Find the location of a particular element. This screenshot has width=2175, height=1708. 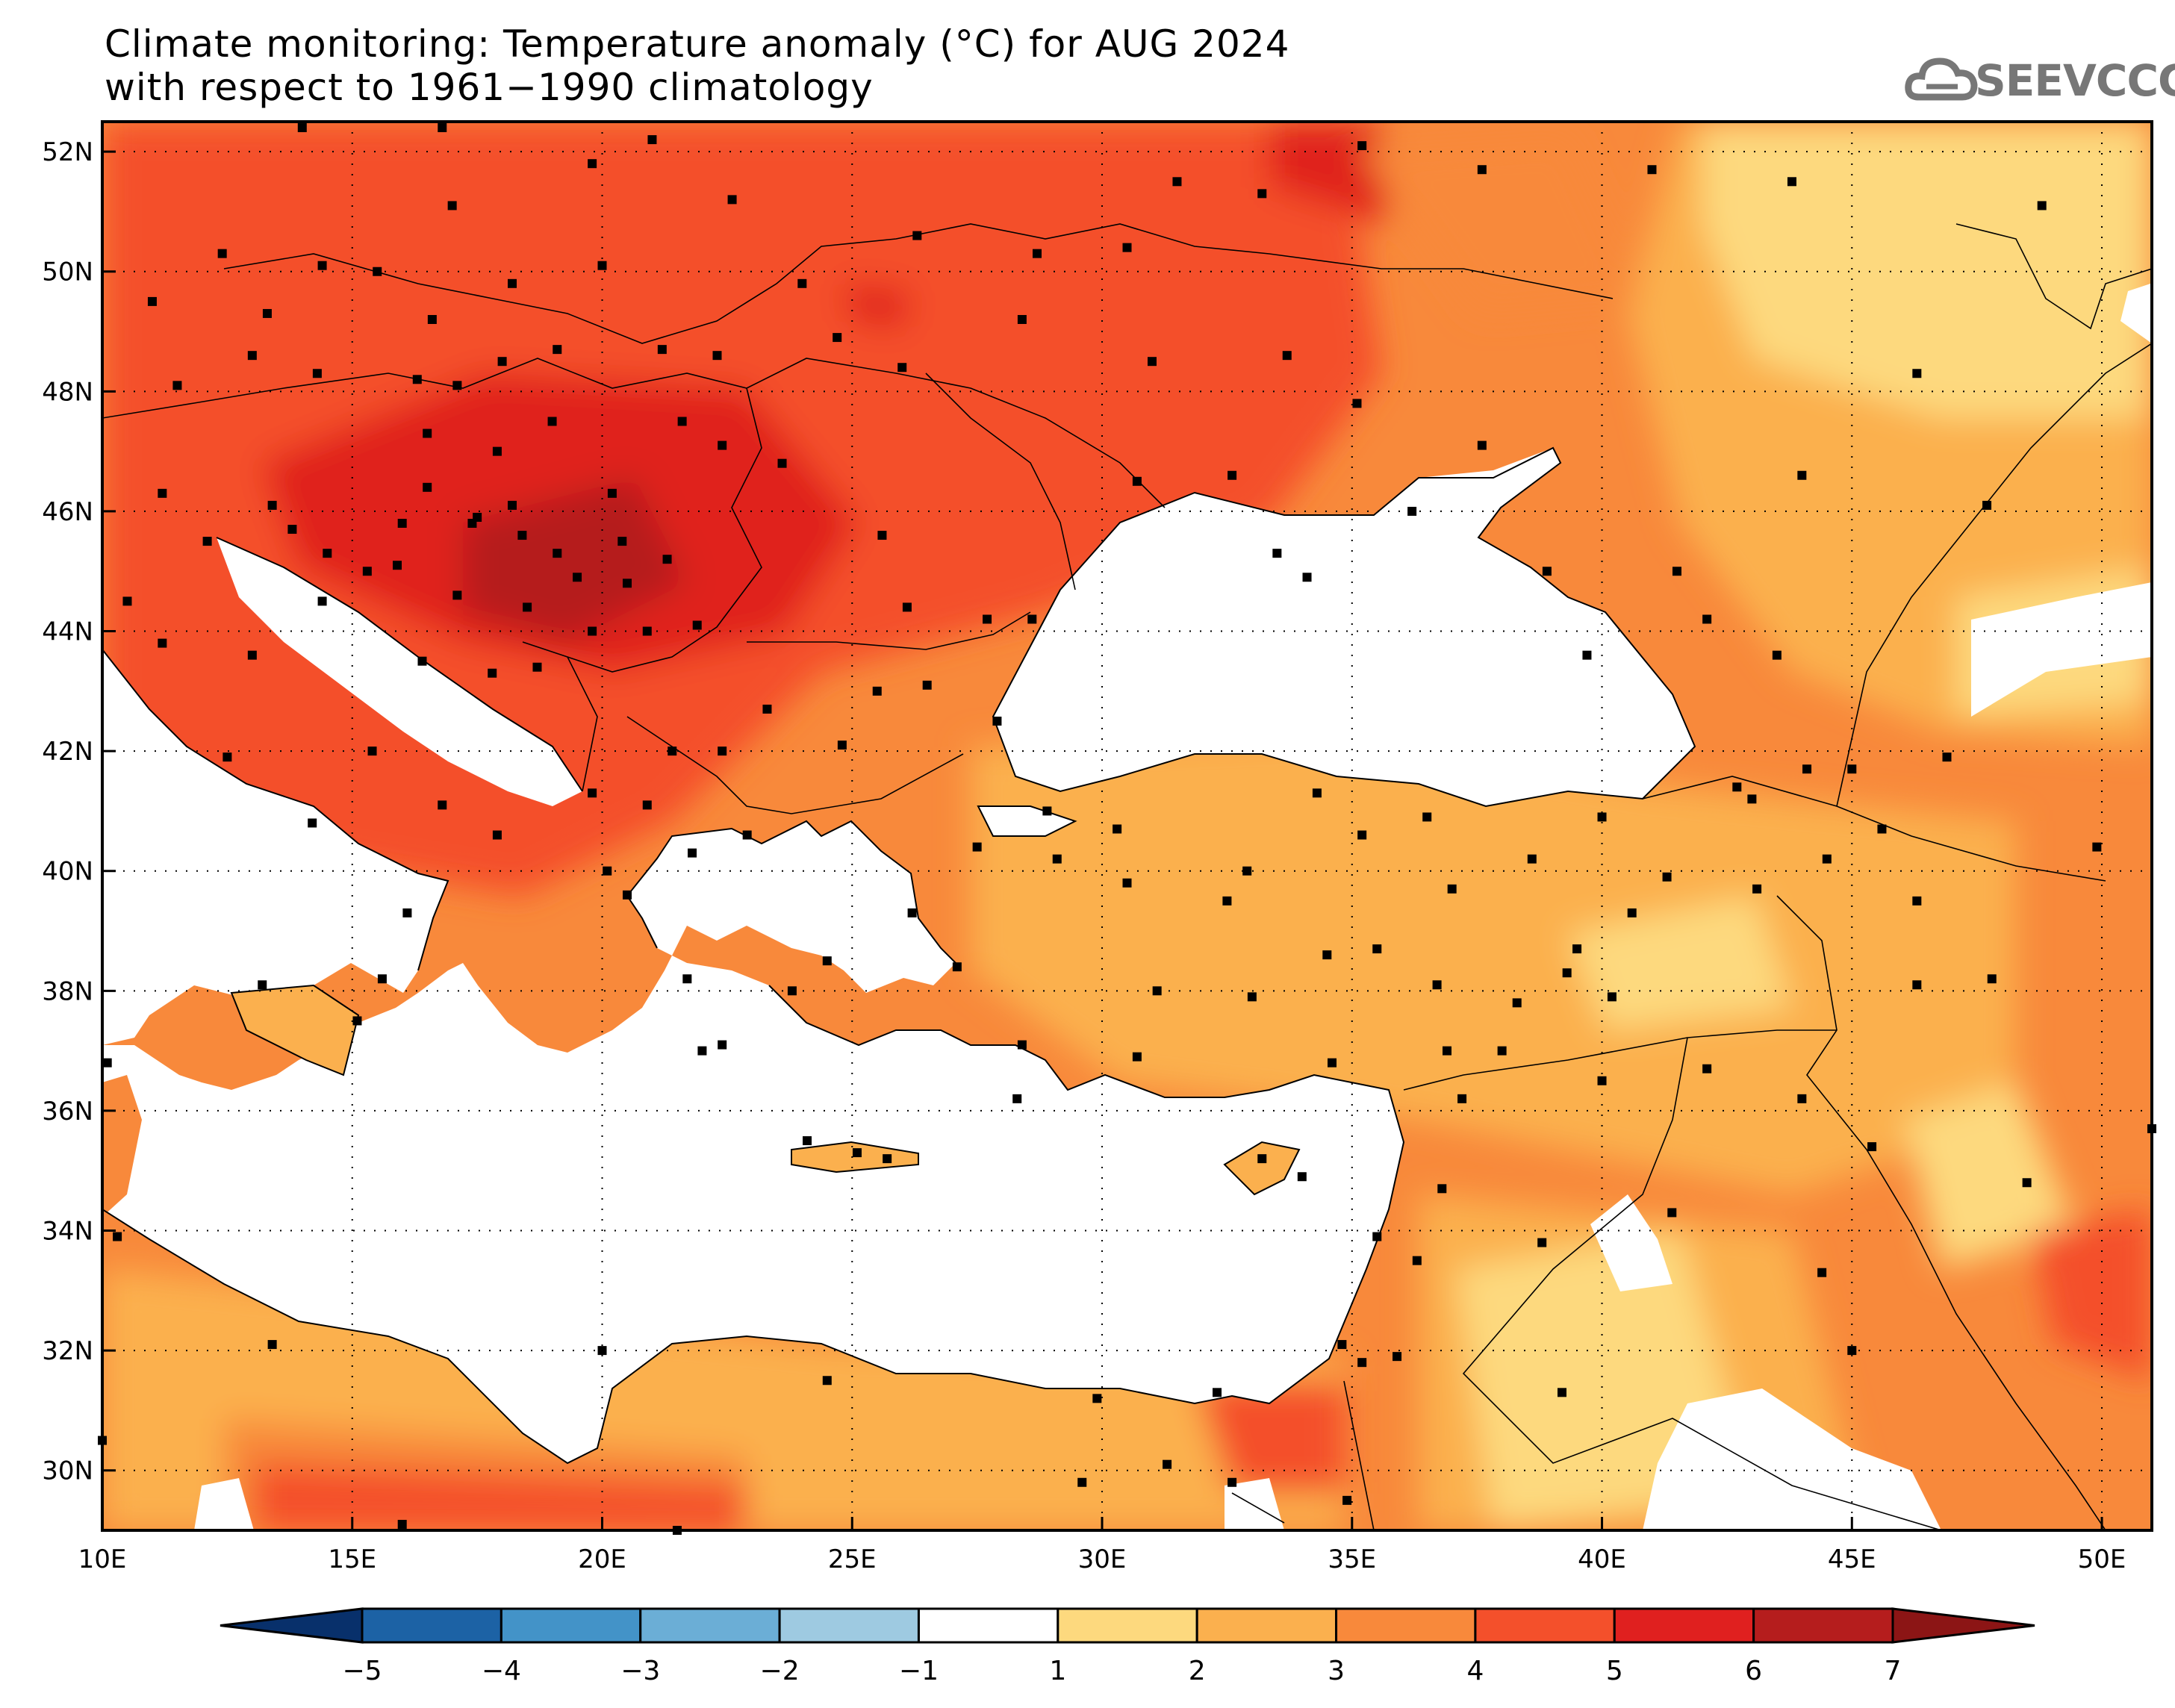

y-tick-label: 48N is located at coordinates (67, 392).